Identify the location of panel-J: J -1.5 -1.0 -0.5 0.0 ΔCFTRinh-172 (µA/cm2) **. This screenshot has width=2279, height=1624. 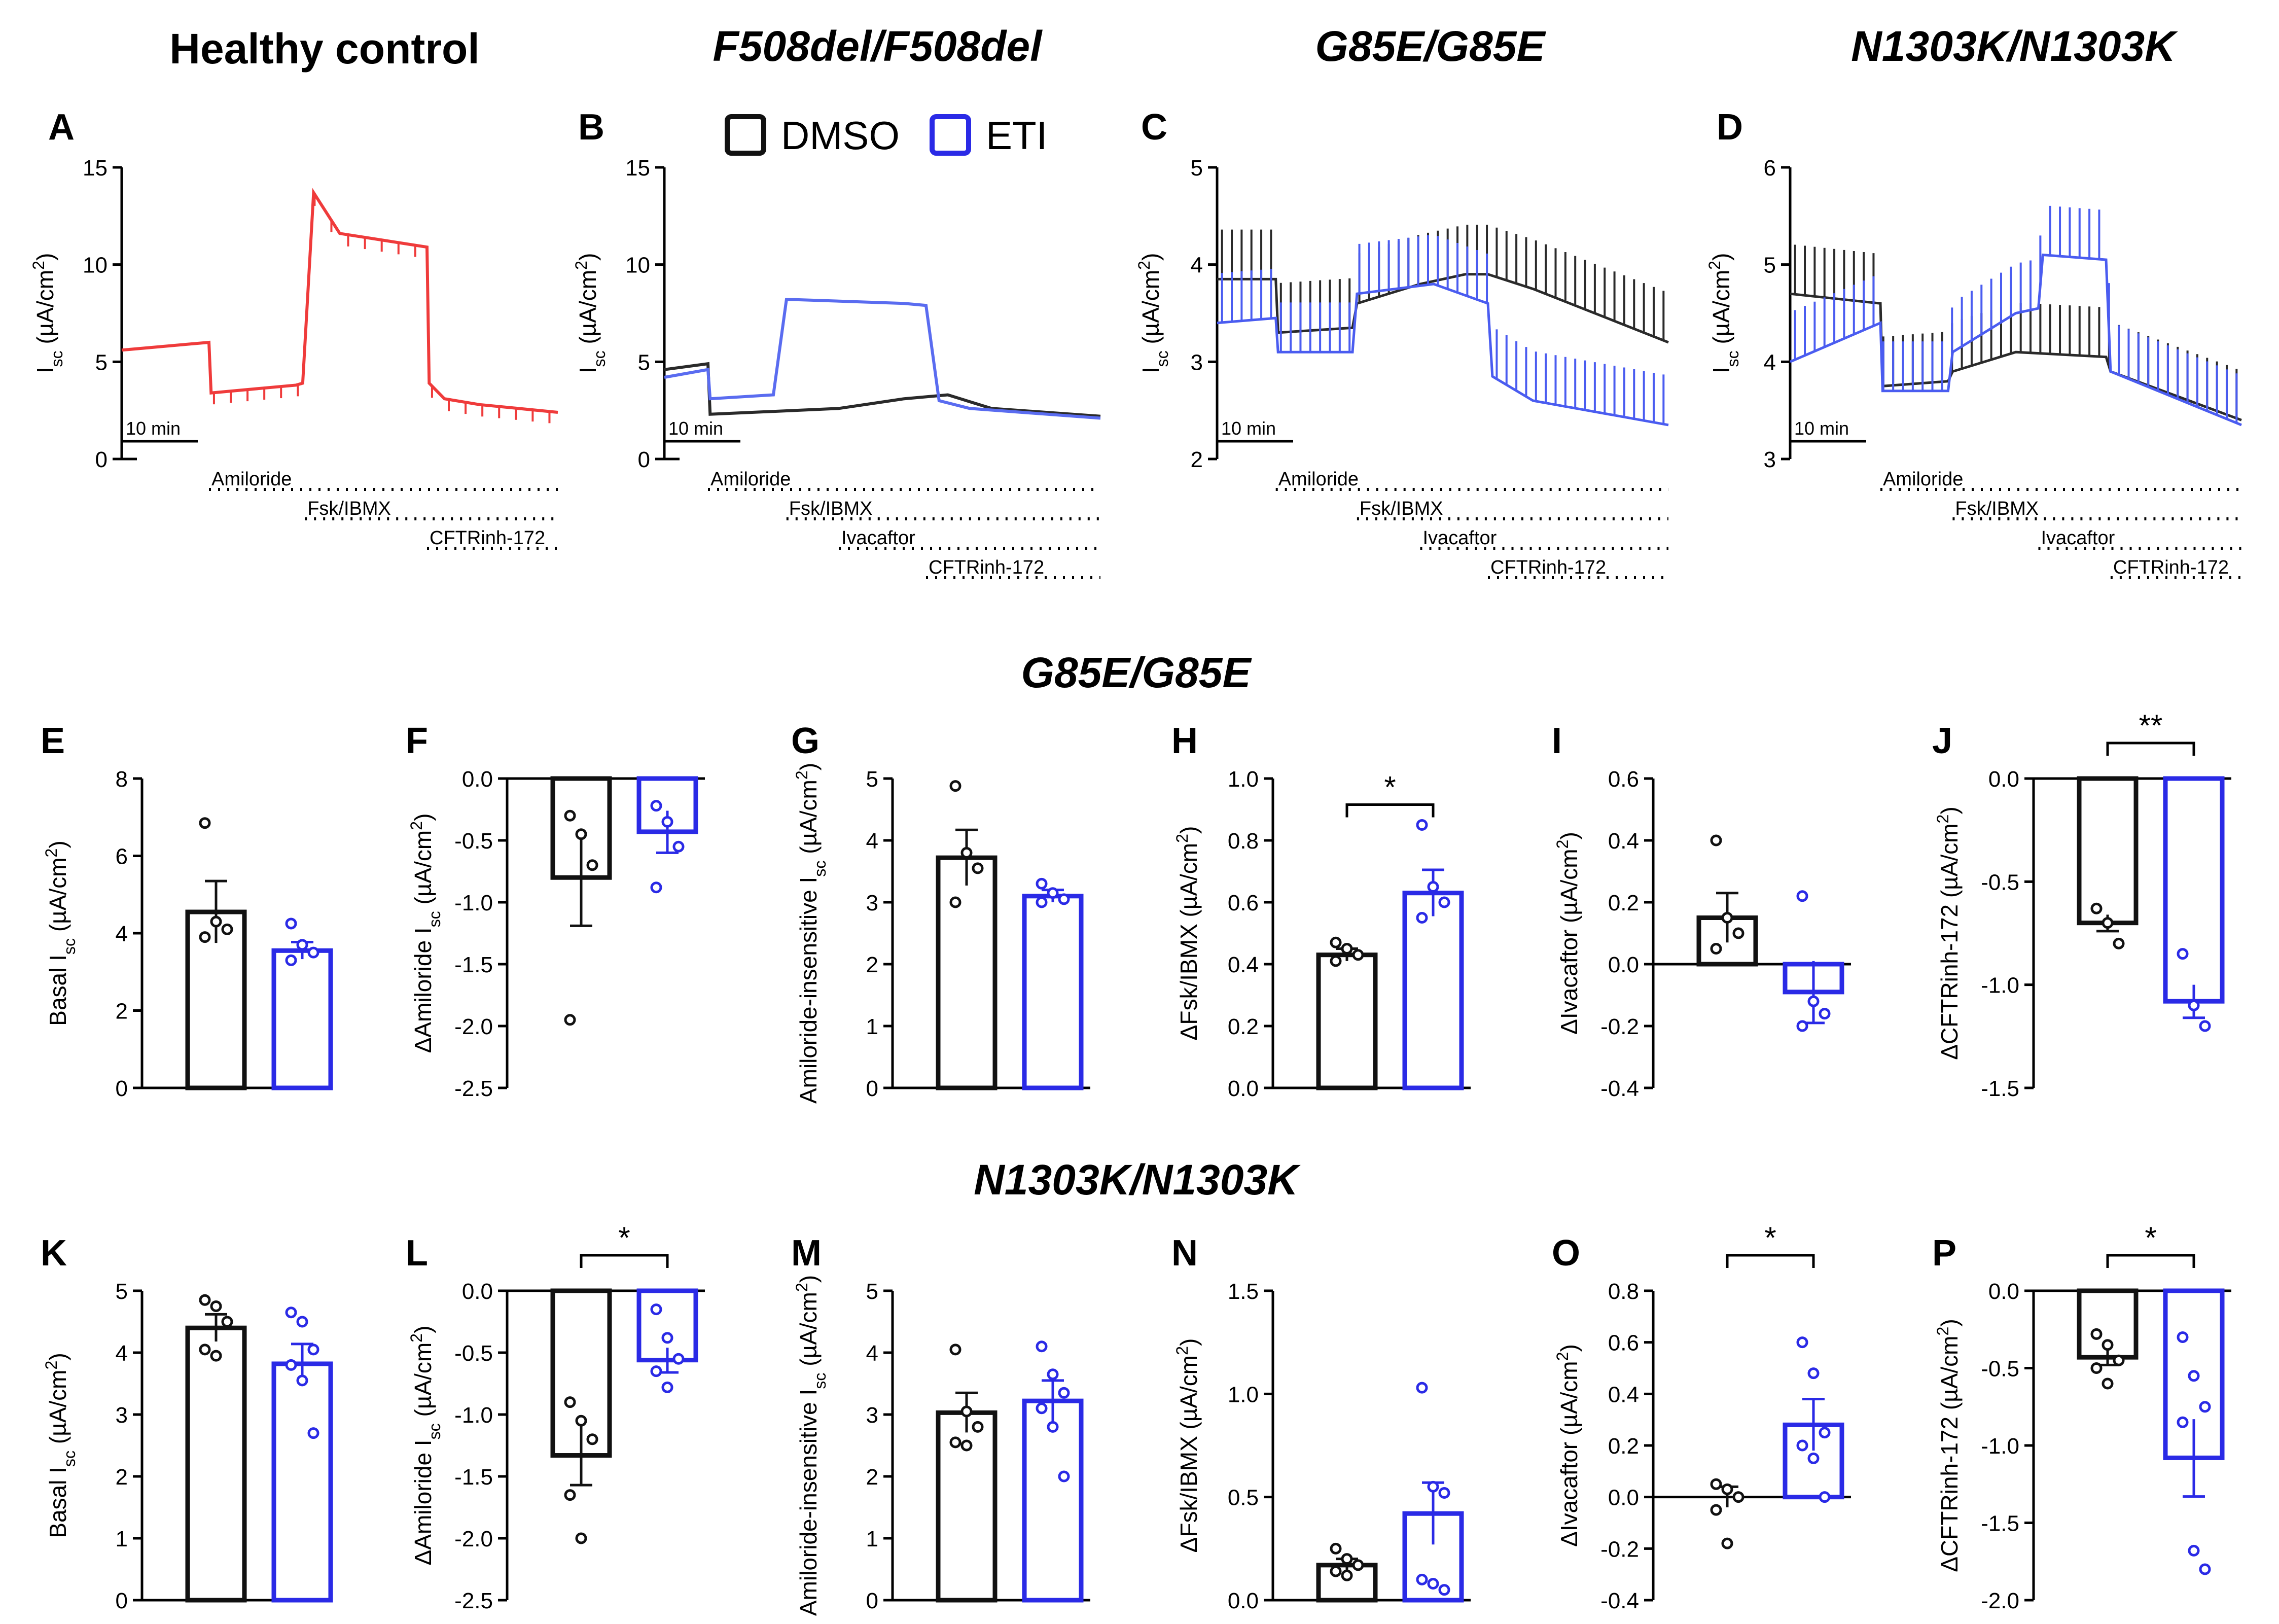
(2081, 905).